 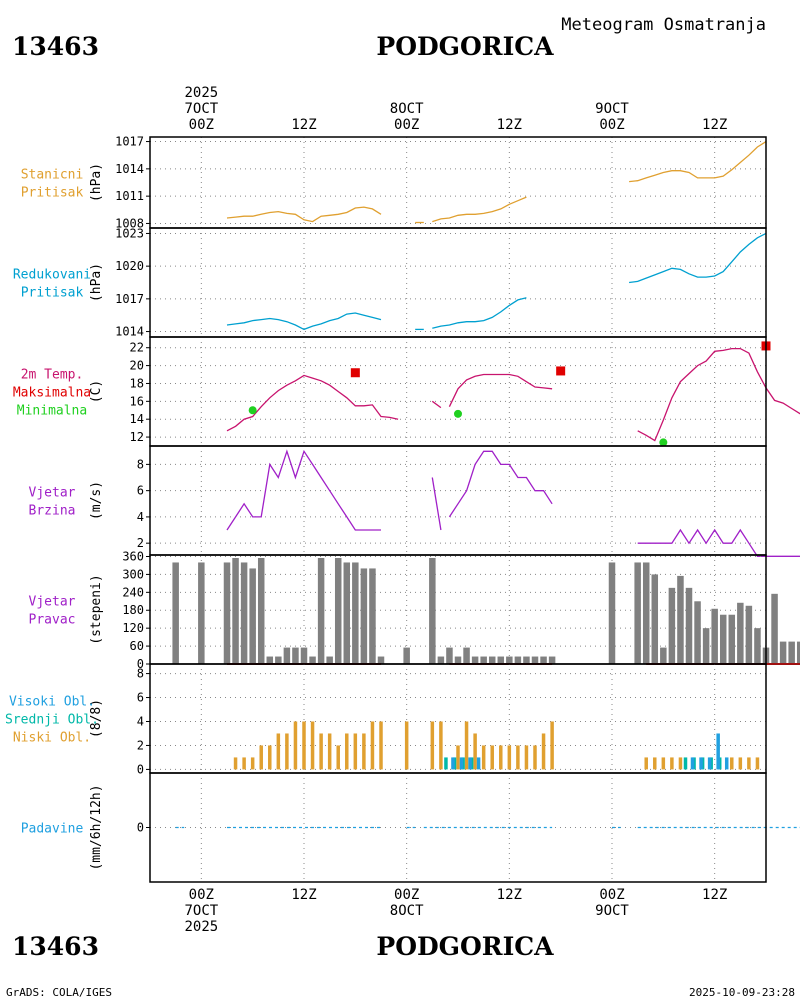 What do you see at coordinates (612, 109) in the screenshot?
I see `time-label-top: 9OCT` at bounding box center [612, 109].